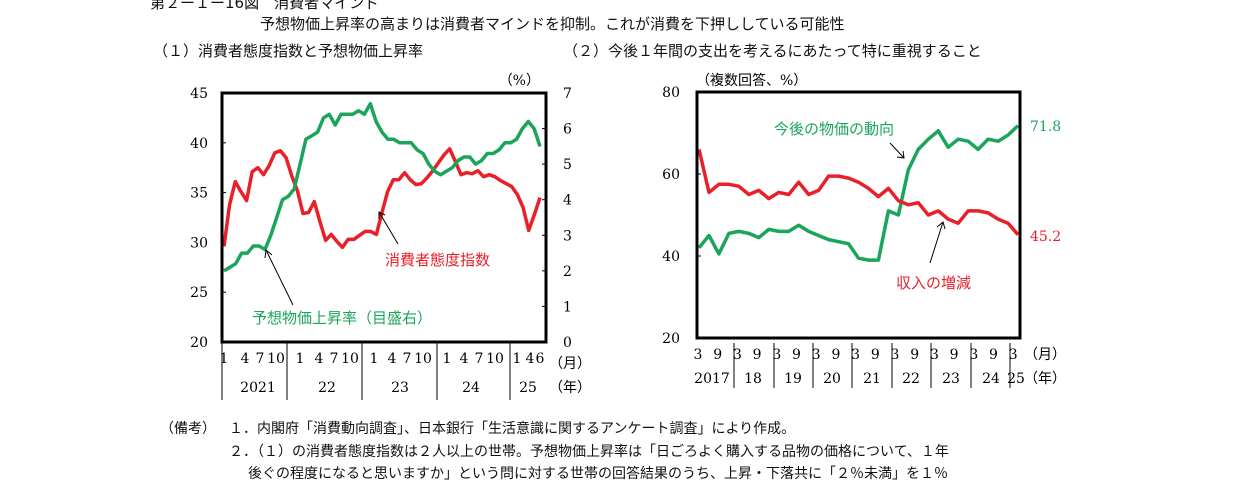 The width and height of the screenshot is (1241, 483). Describe the element at coordinates (1045, 127) in the screenshot. I see `chart2-end-label-prices: 71.8` at that location.